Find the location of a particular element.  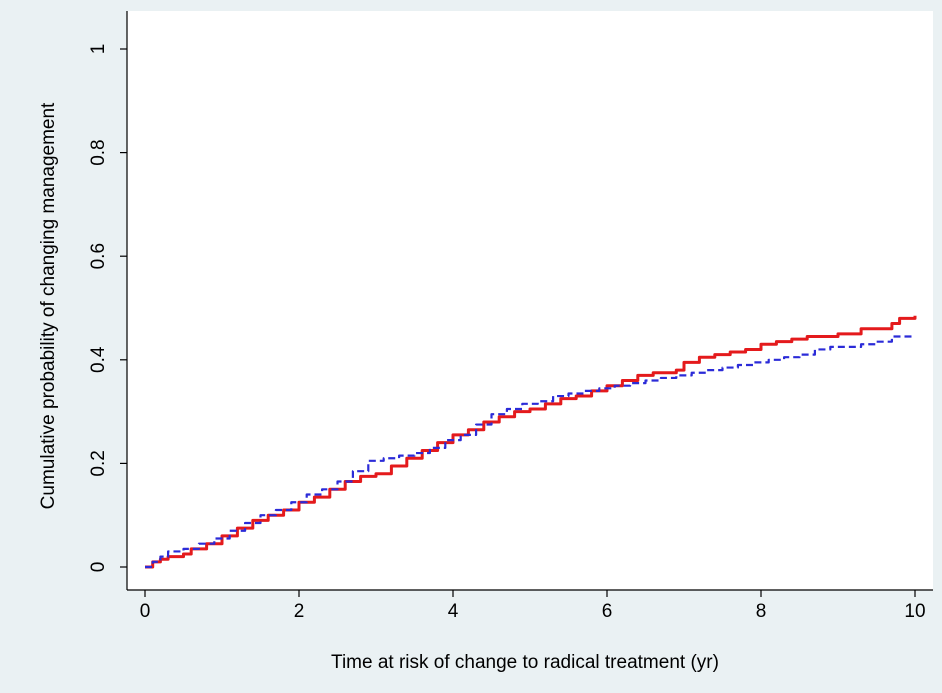

x-tick-label: 10 is located at coordinates (914, 611).